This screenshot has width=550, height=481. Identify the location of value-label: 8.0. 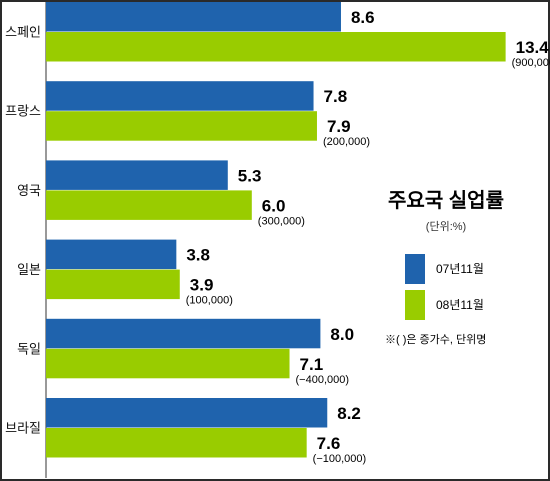
(342, 334).